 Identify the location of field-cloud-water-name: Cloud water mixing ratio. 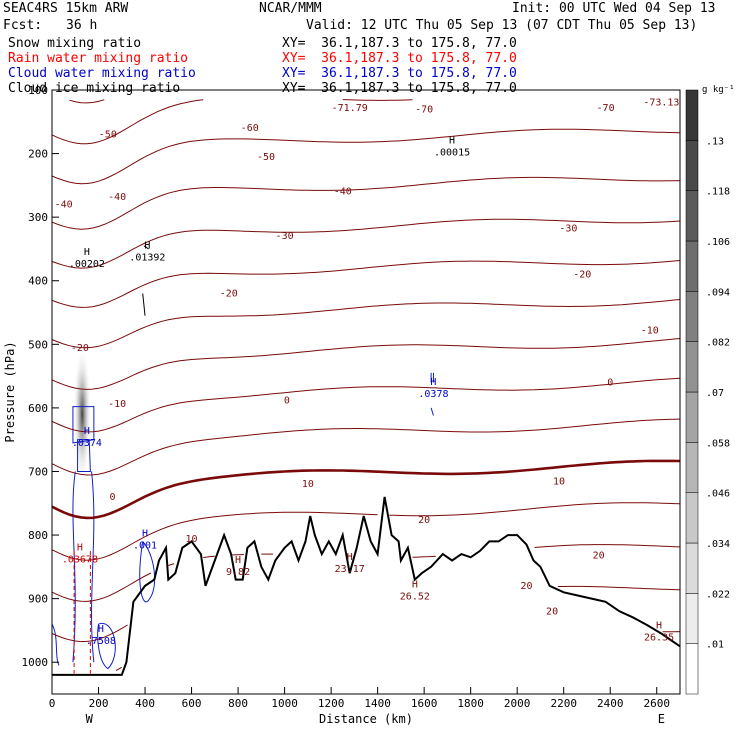
(102, 73).